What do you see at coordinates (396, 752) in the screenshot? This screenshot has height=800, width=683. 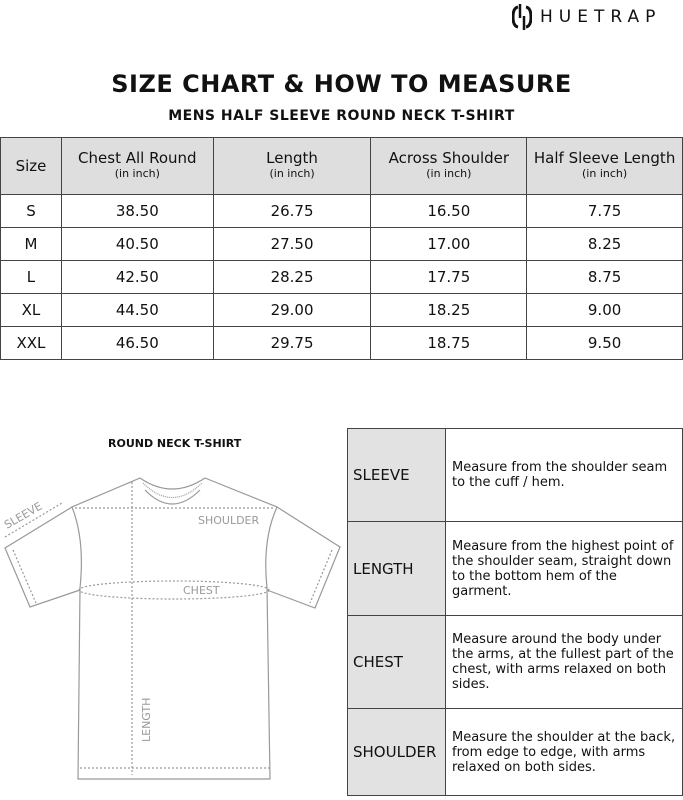 I see `guide-label: SHOULDER` at bounding box center [396, 752].